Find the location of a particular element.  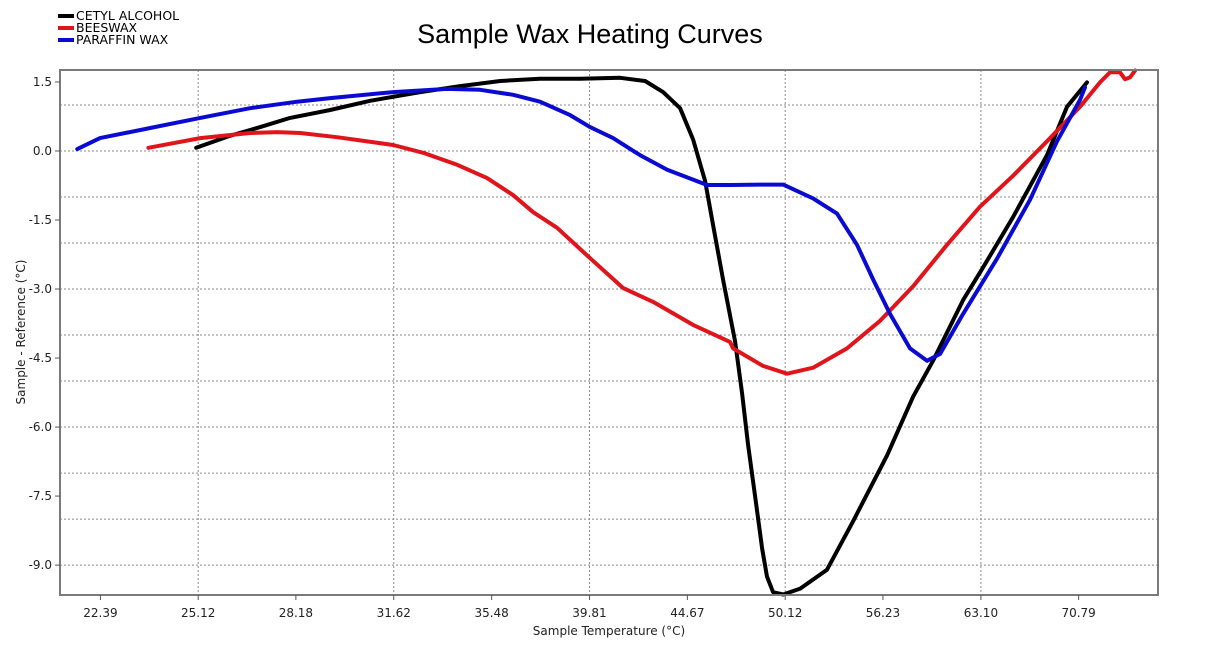

x-tick-label: 25.12 is located at coordinates (198, 613).